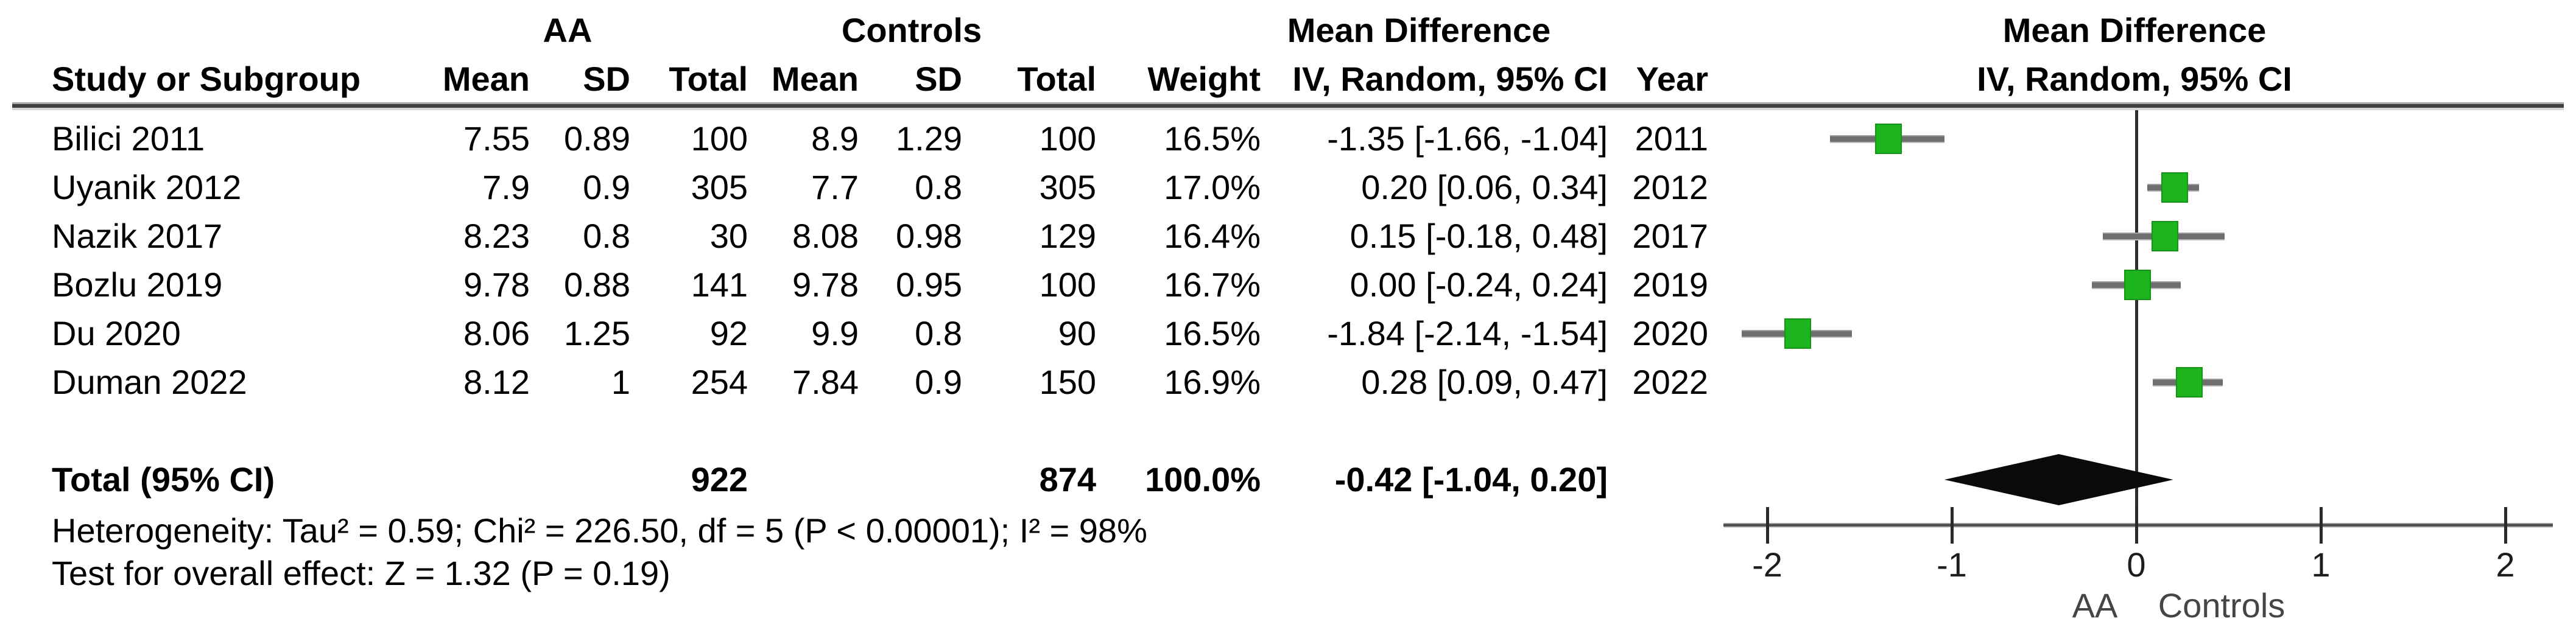  Describe the element at coordinates (1767, 565) in the screenshot. I see `axis-tick-label: -2` at that location.